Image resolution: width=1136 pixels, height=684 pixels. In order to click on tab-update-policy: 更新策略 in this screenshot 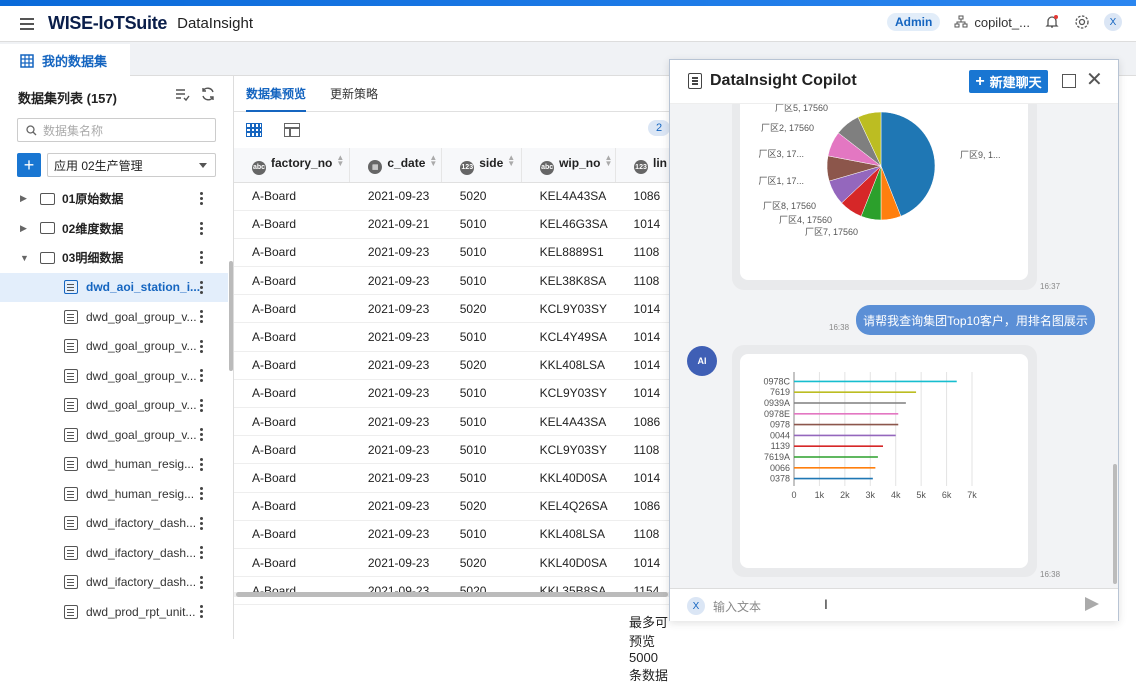, I will do `click(354, 94)`.